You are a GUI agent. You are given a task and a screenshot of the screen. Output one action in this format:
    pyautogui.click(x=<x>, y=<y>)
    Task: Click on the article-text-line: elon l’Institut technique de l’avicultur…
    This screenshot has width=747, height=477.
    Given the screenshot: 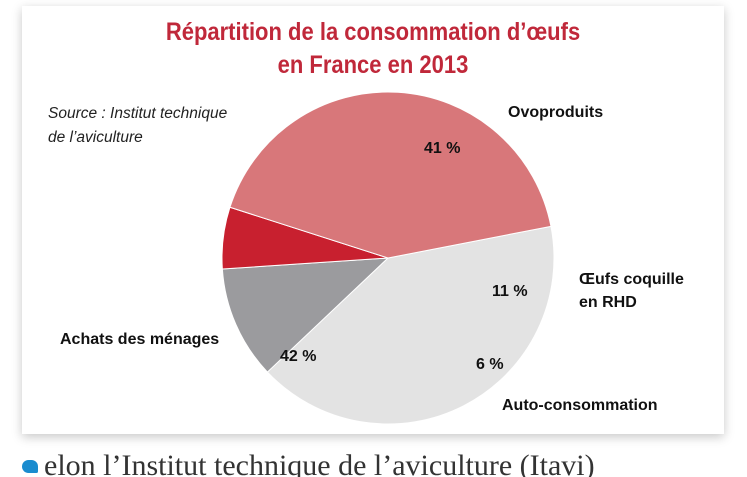 What is the action you would take?
    pyautogui.click(x=319, y=463)
    